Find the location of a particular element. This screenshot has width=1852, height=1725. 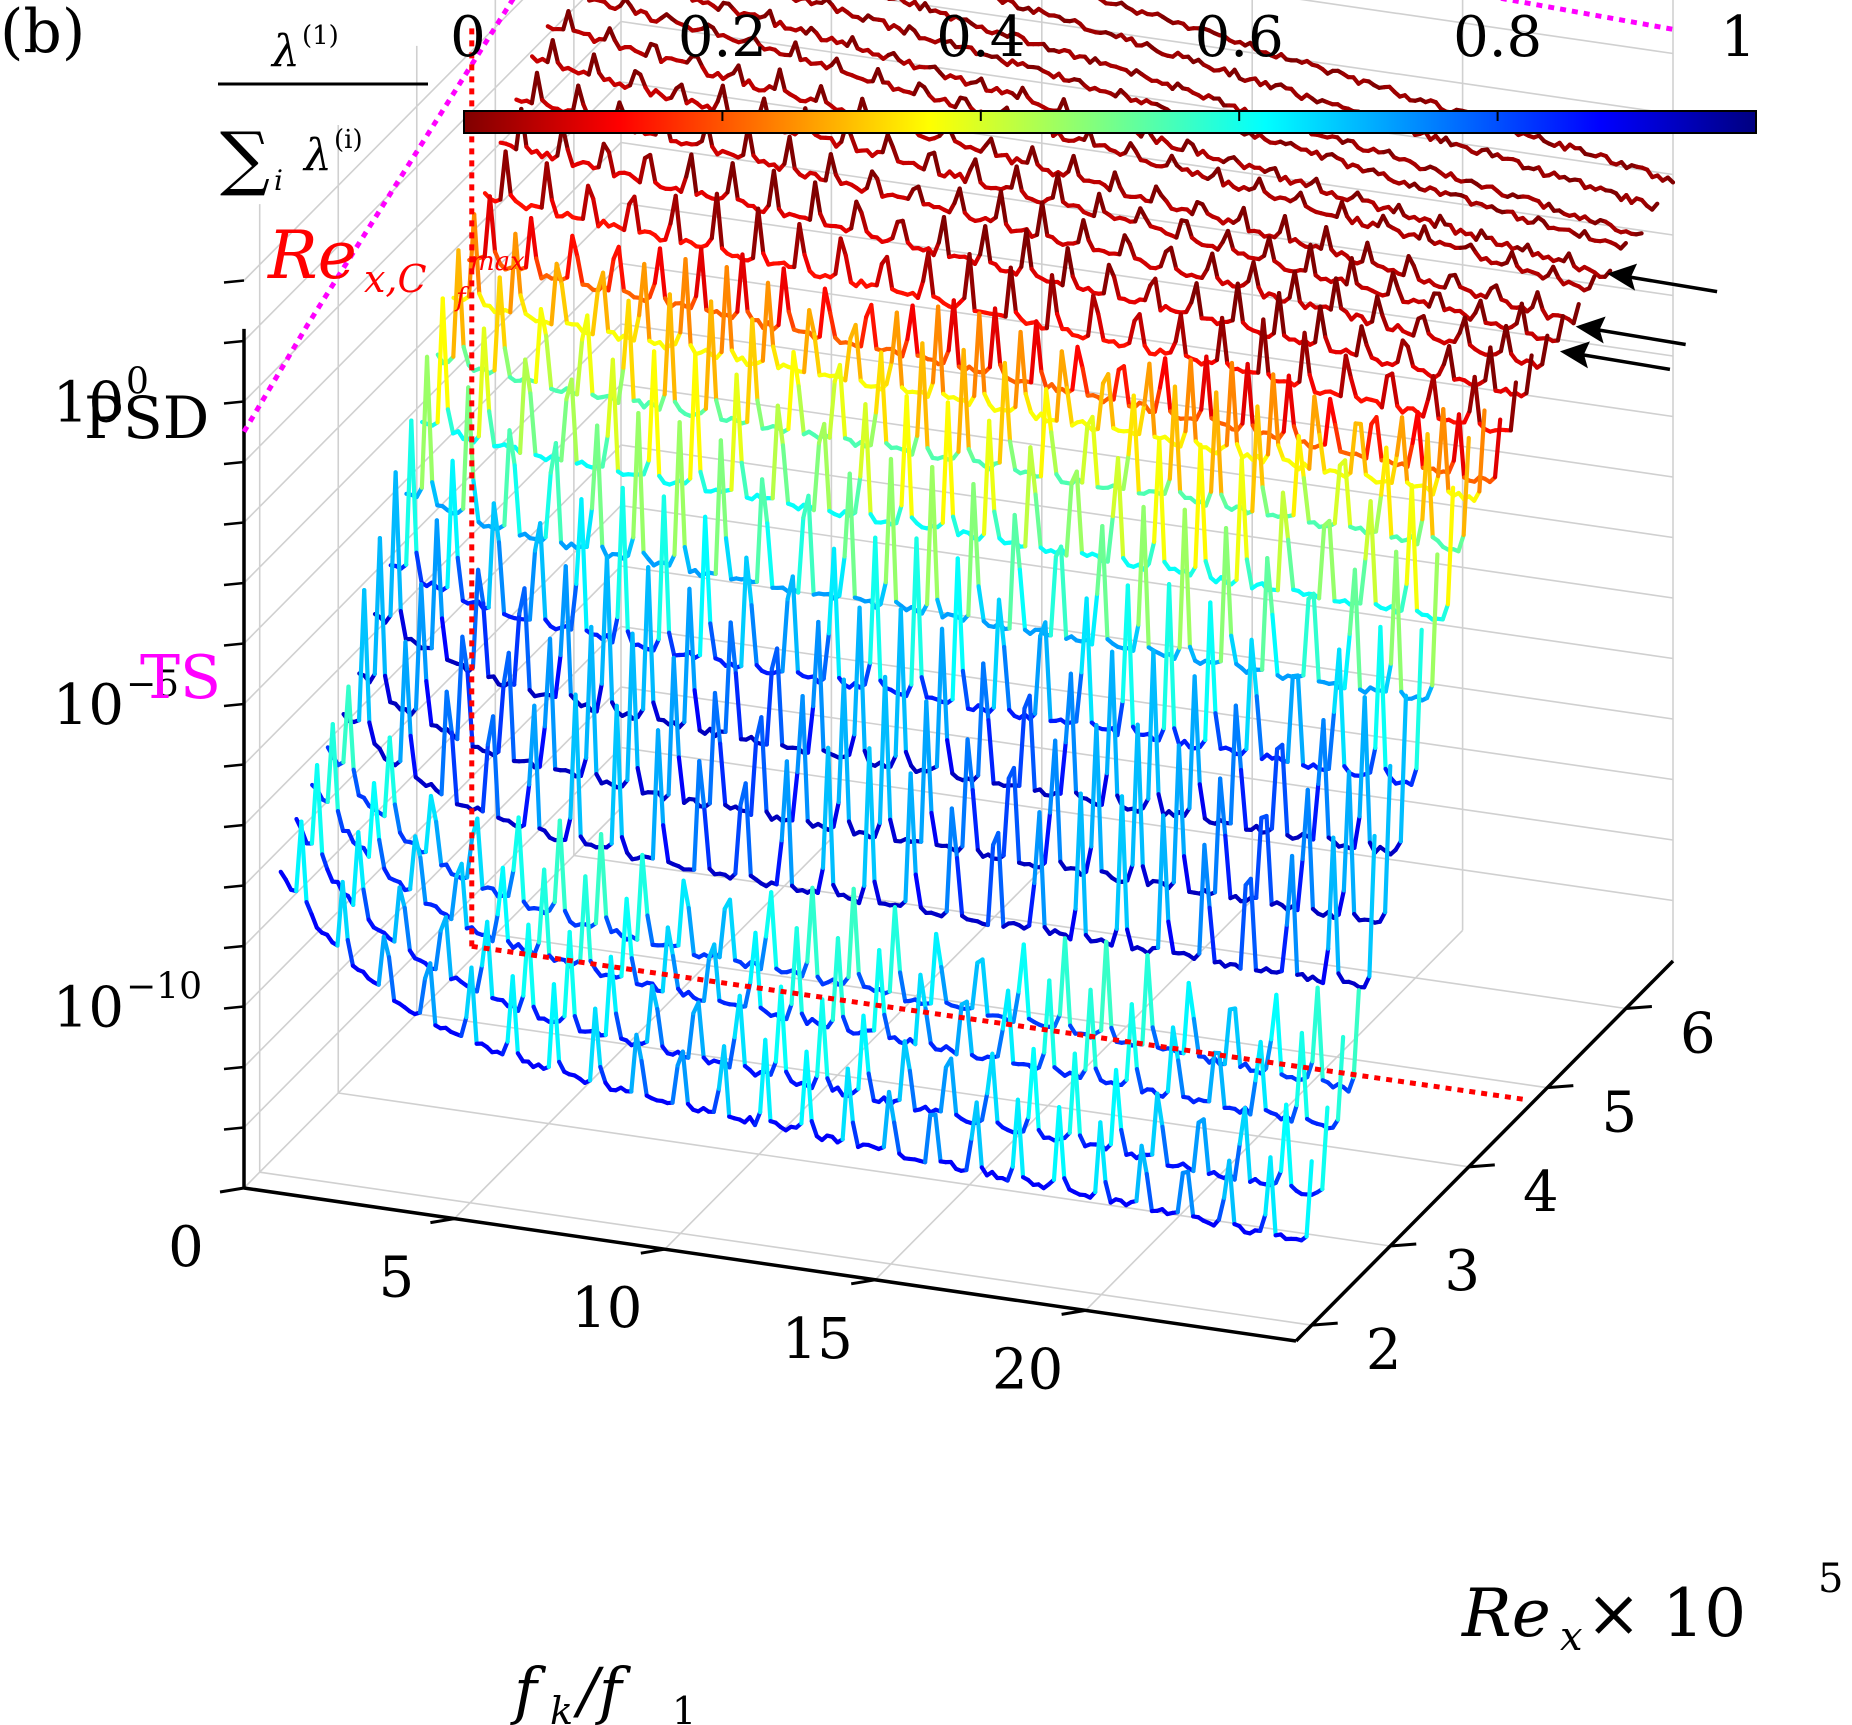

y-tick-mark is located at coordinates (1560, 1087).